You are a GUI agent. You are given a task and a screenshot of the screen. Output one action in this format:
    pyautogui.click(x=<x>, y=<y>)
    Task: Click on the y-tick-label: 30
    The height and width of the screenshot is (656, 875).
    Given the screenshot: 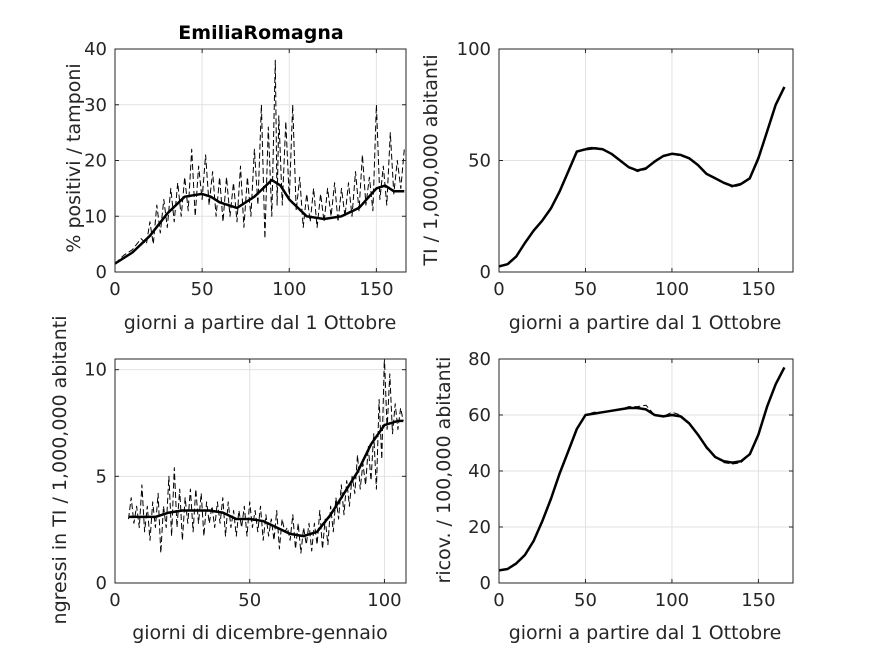 What is the action you would take?
    pyautogui.click(x=95, y=105)
    